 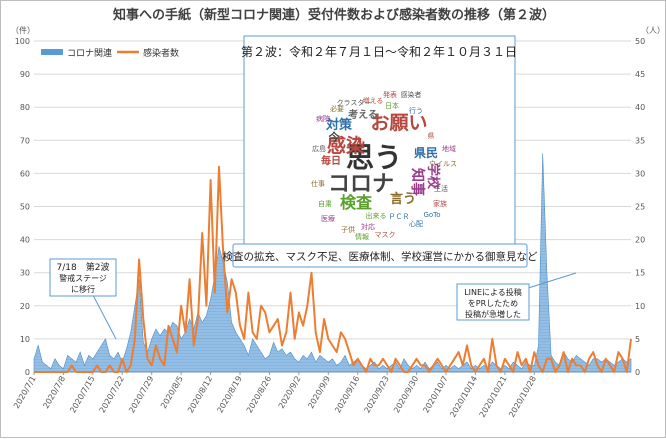 I want to click on word-cloud-word-small: 増える, so click(x=373, y=100).